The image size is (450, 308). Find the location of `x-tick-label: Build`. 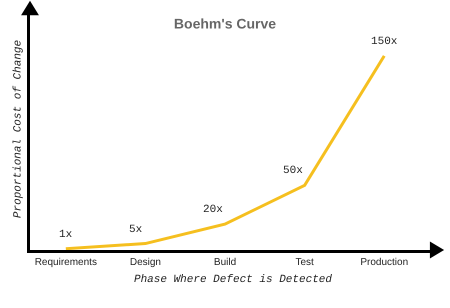

x-tick-label: Build is located at coordinates (225, 262).